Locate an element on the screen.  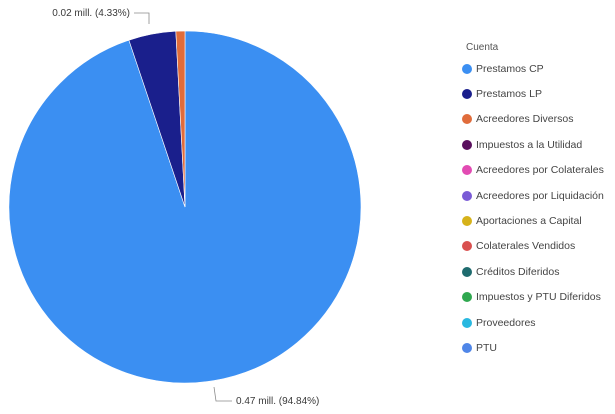
legend-label: Colaterales Vendidos is located at coordinates (526, 246).